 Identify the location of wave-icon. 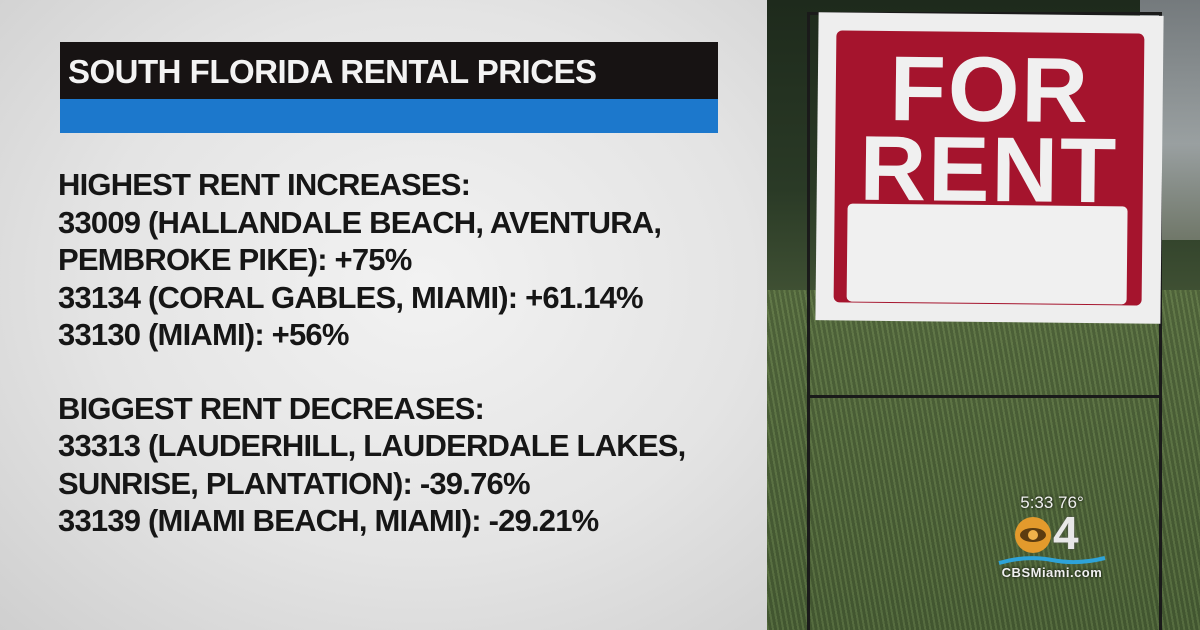
(1052, 560).